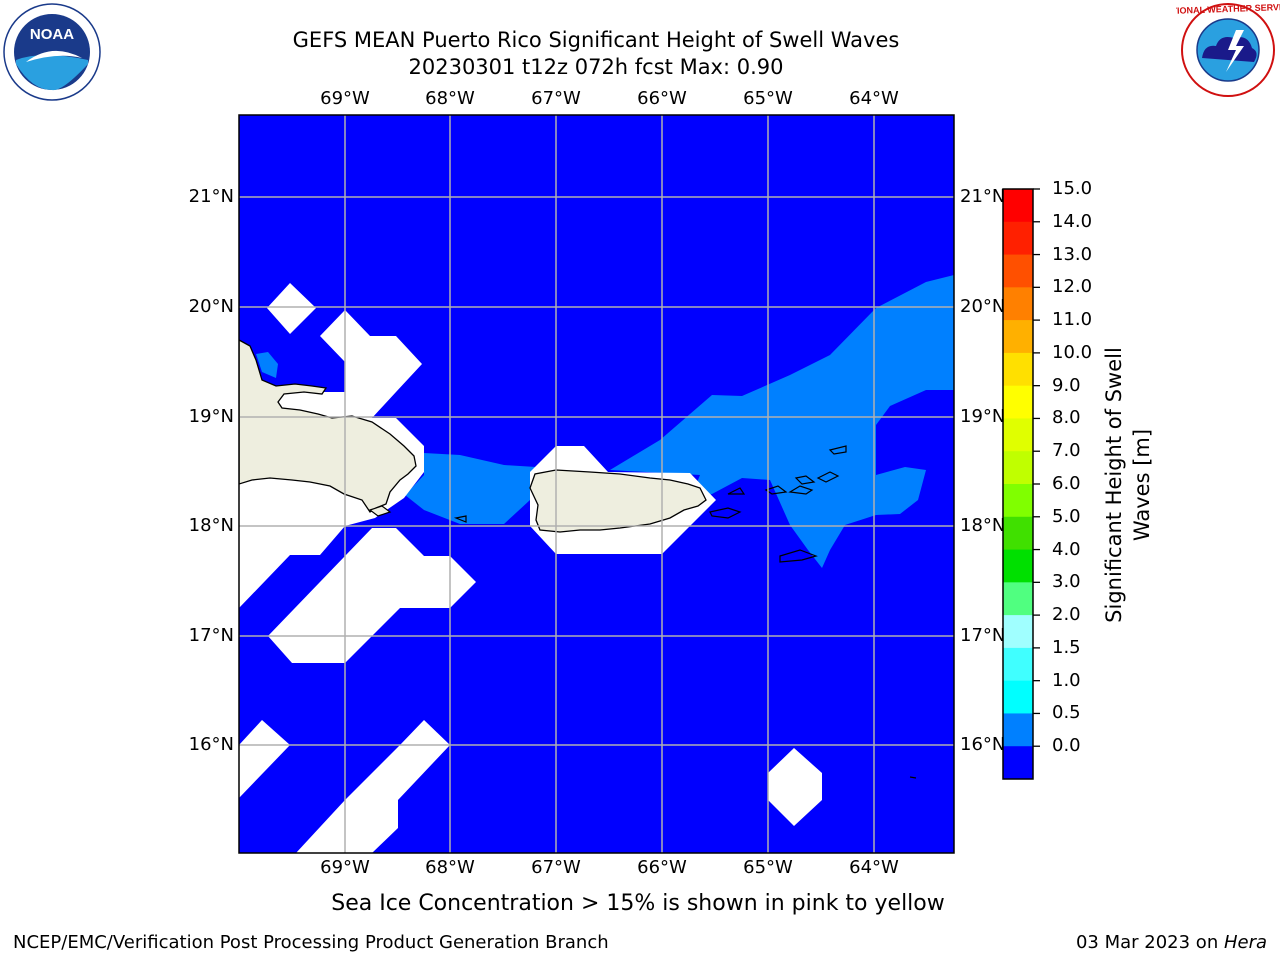 The width and height of the screenshot is (1280, 960). I want to click on lat-label-right: 21°N, so click(983, 196).